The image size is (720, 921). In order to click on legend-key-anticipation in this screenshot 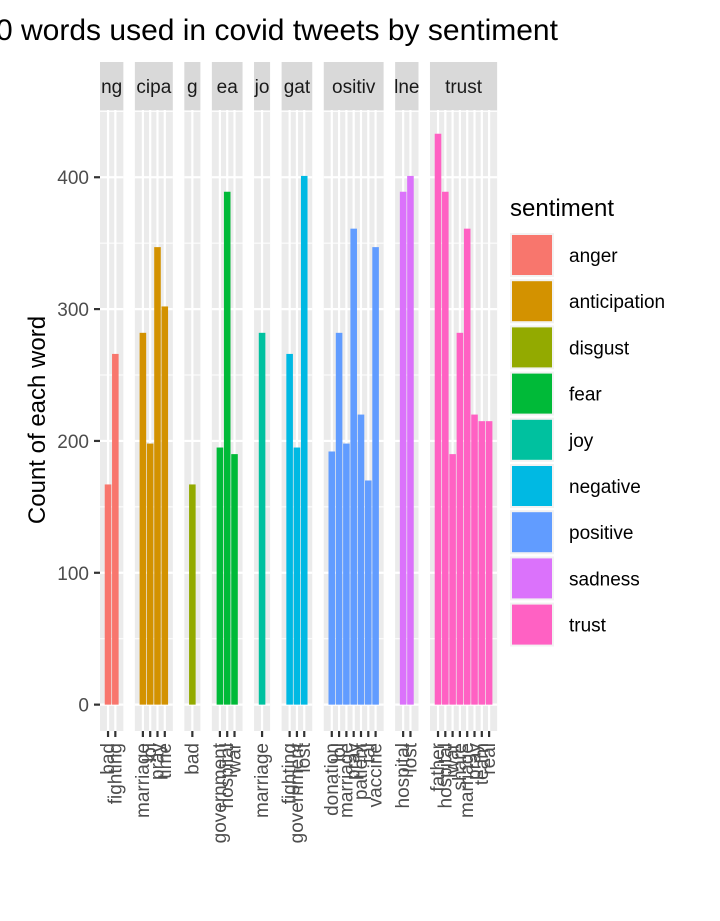, I will do `click(532, 301)`.